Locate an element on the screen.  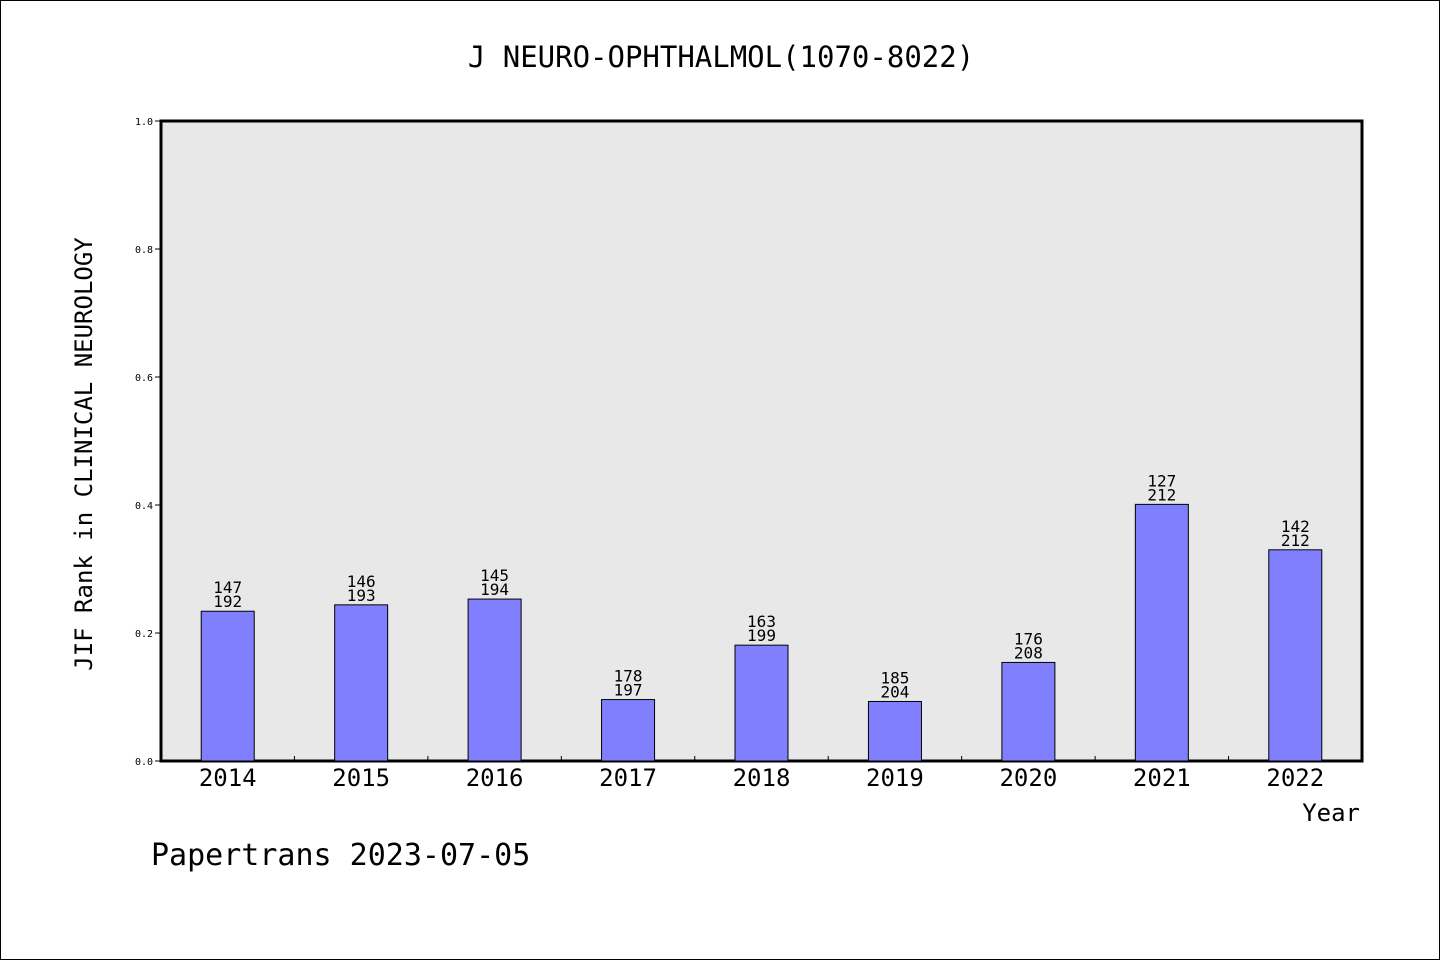
x-tick-label: 2022 is located at coordinates (1295, 778).